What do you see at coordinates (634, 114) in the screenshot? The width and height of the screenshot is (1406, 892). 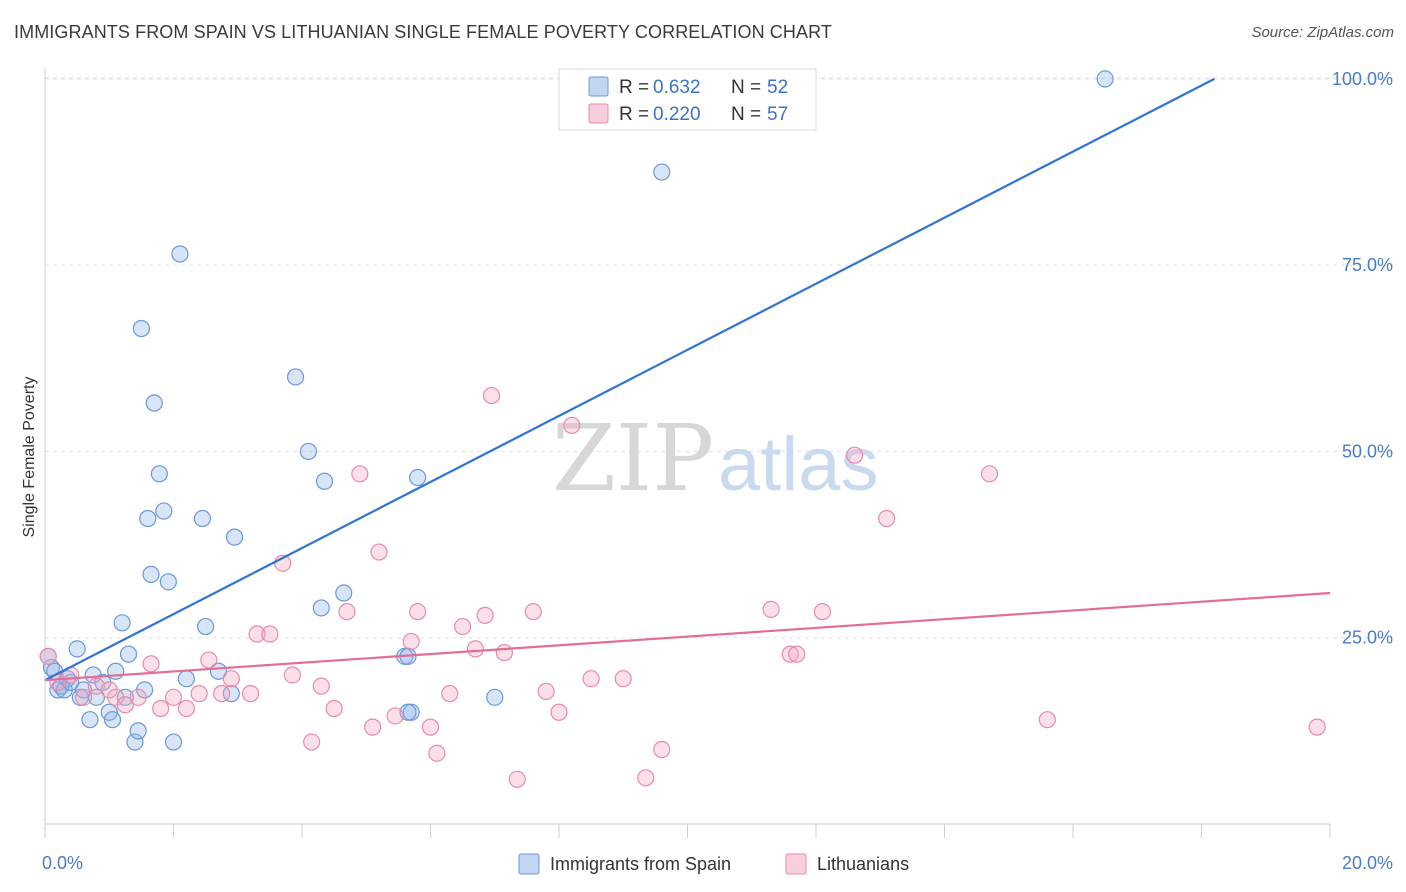 I see `legend-stats-r-label-lithuanians: R =` at bounding box center [634, 114].